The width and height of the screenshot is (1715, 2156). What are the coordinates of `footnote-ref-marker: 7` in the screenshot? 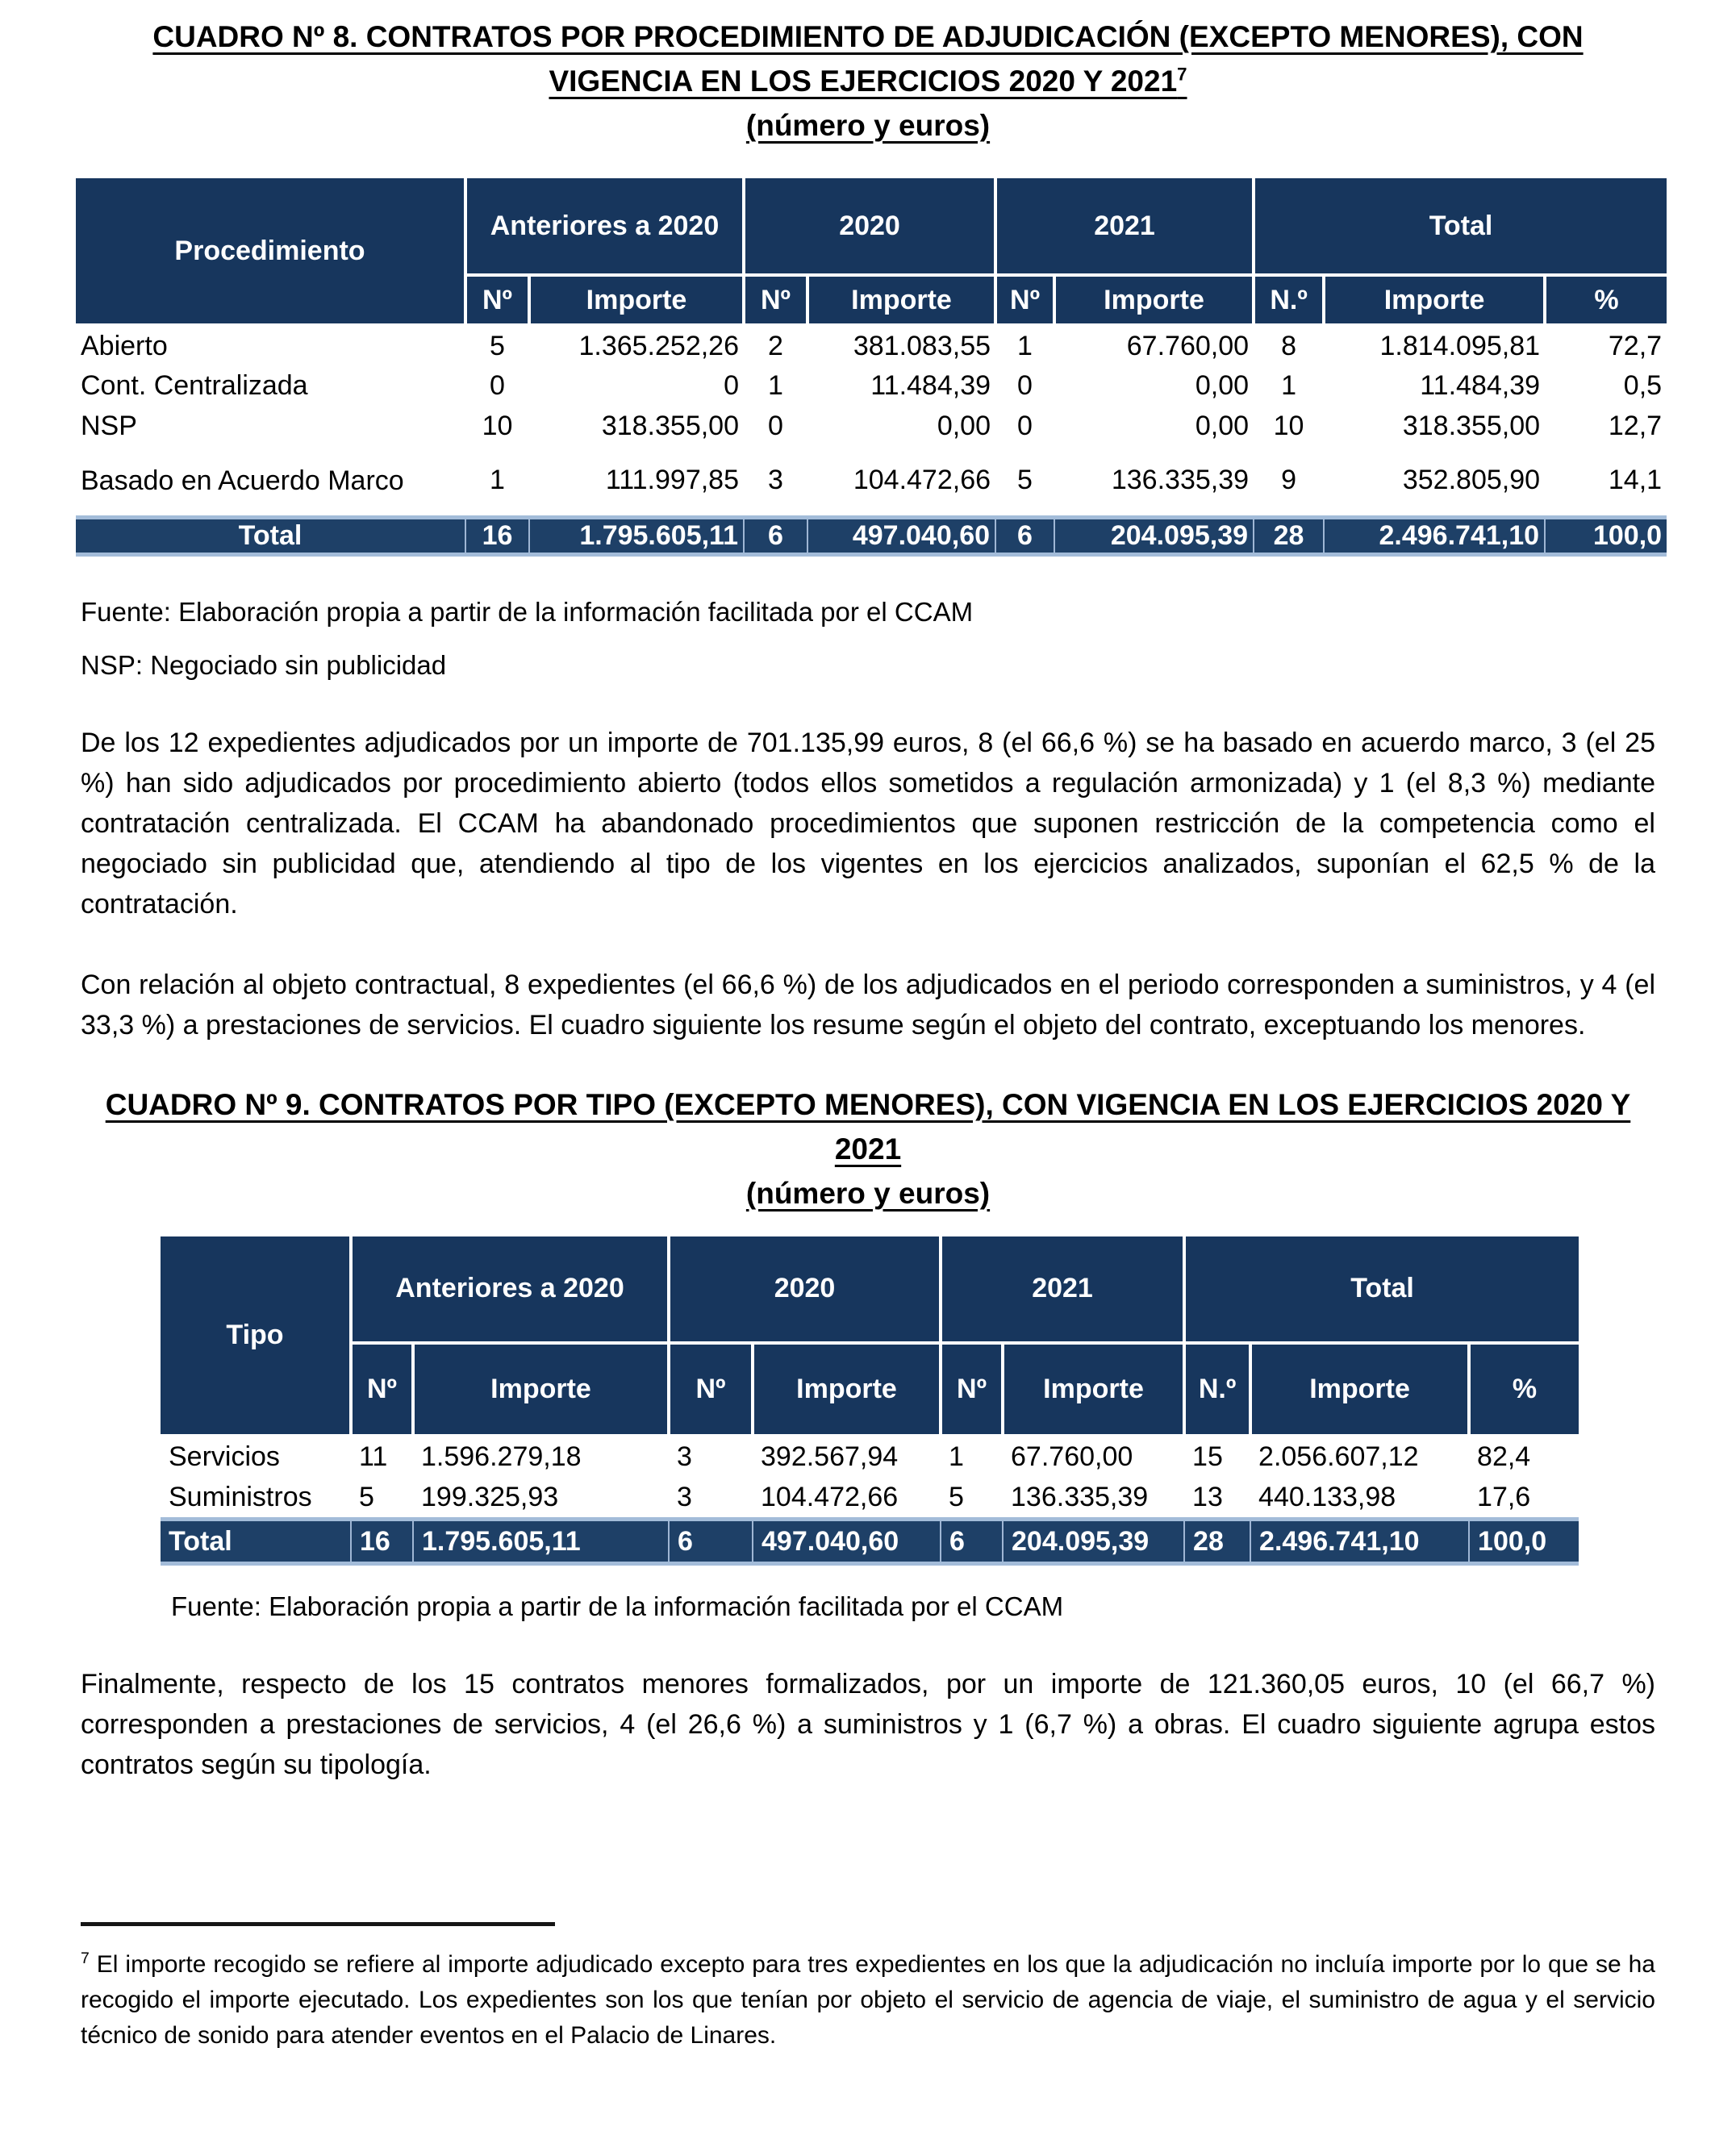 It's located at (86, 1959).